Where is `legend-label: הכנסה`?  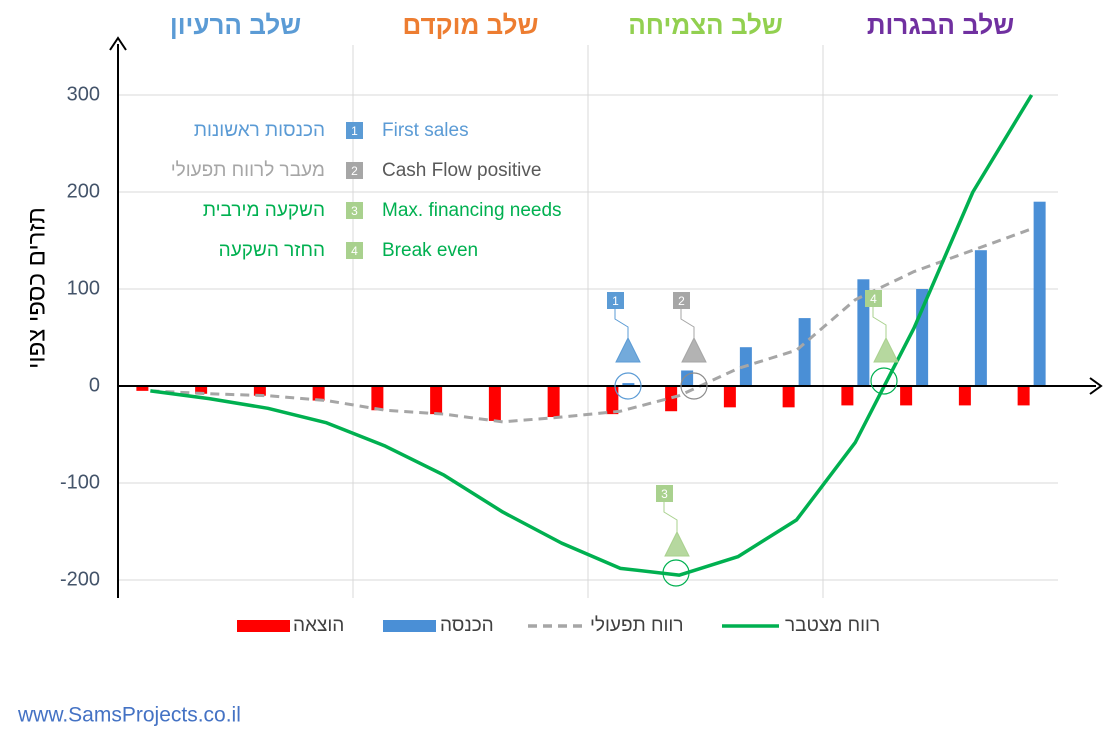 legend-label: הכנסה is located at coordinates (467, 625).